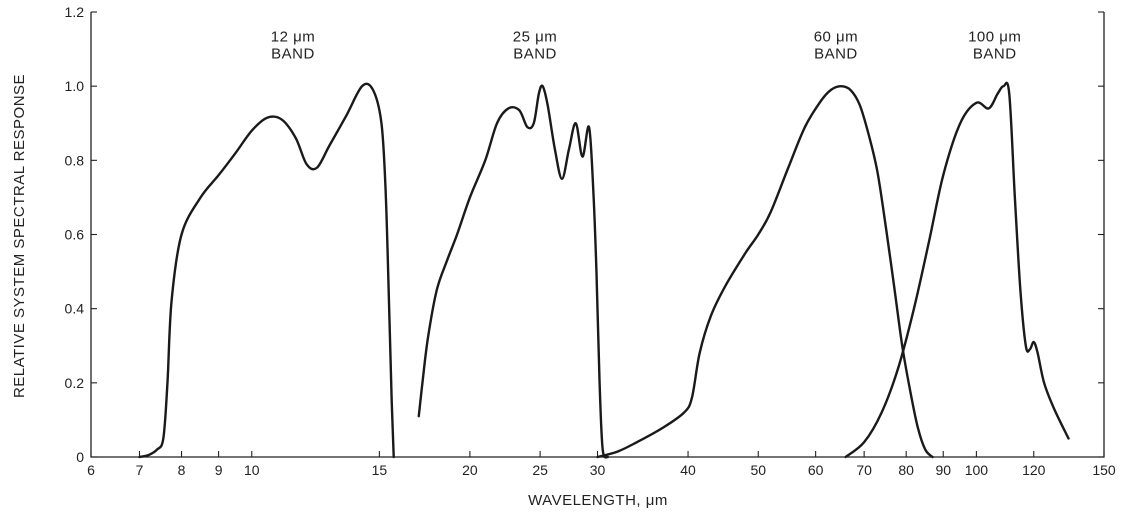 Image resolution: width=1122 pixels, height=516 pixels. What do you see at coordinates (293, 46) in the screenshot?
I see `band-label: 12 μm BAND` at bounding box center [293, 46].